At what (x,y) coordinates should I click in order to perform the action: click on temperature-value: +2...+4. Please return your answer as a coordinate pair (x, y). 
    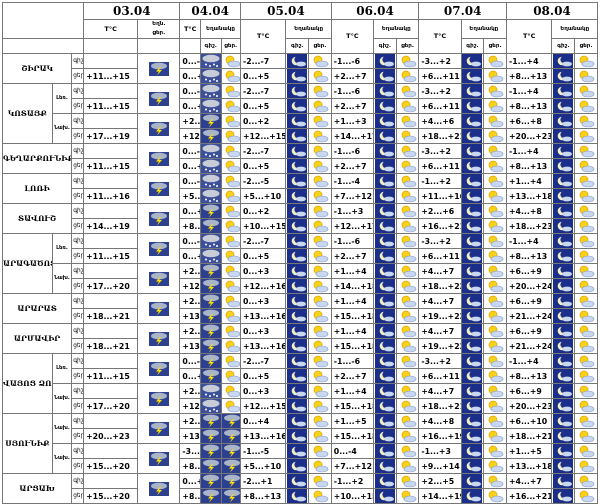
    Looking at the image, I should click on (190, 121).